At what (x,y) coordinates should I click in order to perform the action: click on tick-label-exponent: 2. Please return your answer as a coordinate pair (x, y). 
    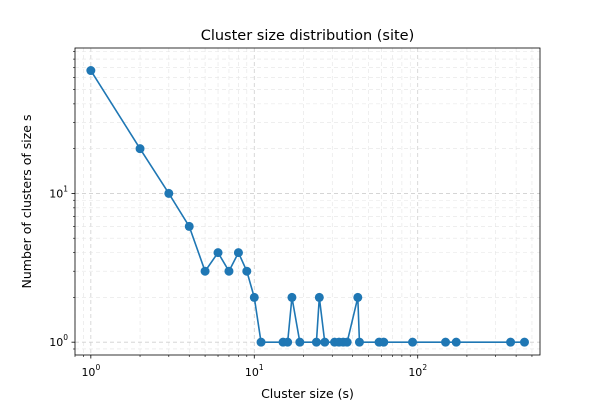
    Looking at the image, I should click on (424, 367).